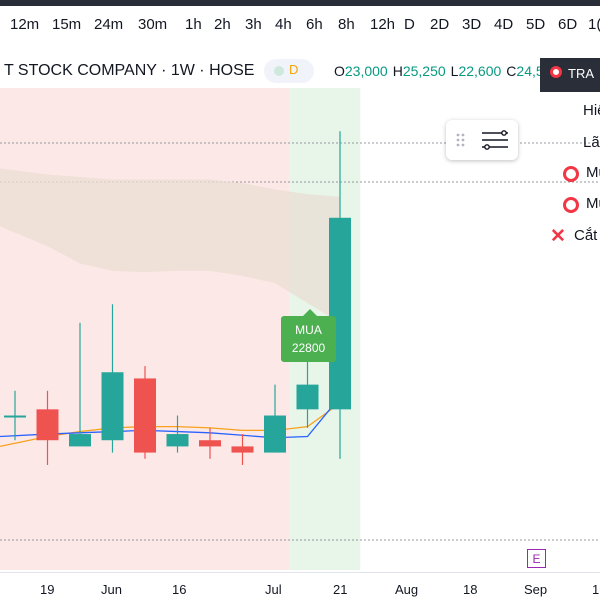  Describe the element at coordinates (111, 589) in the screenshot. I see `time-label-1: Jun` at that location.